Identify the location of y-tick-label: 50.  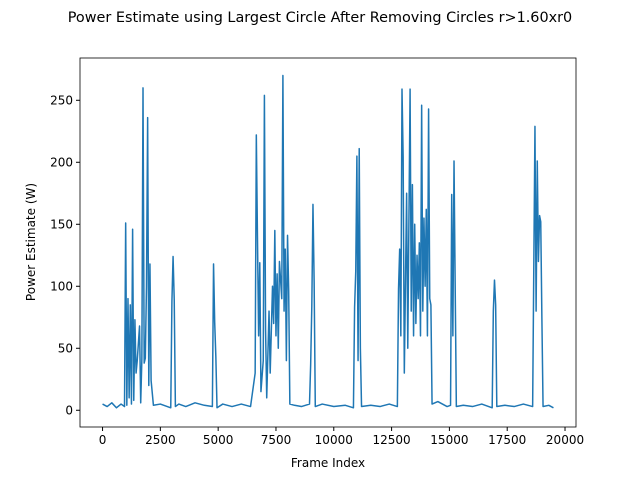
(65, 348).